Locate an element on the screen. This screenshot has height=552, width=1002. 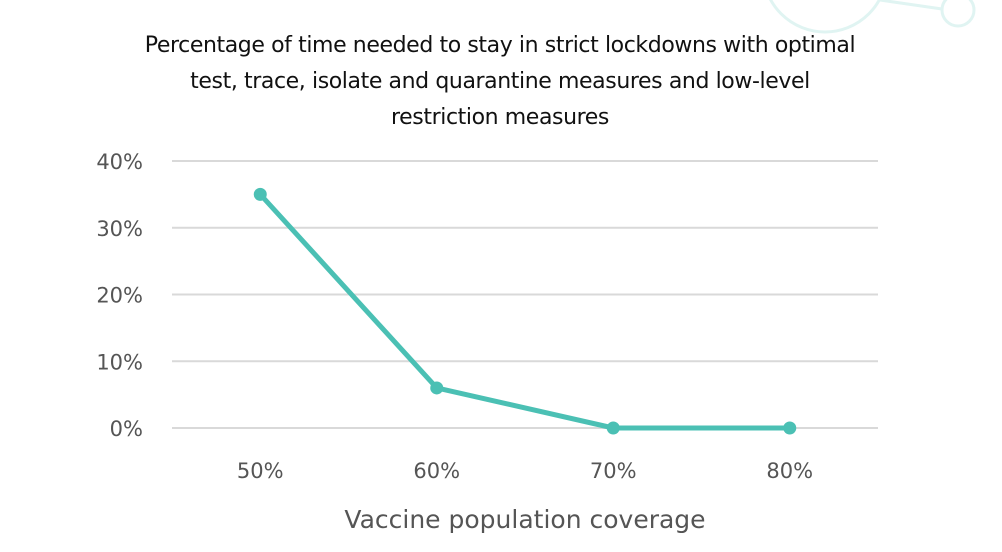
x-tick-label: 60% is located at coordinates (436, 471).